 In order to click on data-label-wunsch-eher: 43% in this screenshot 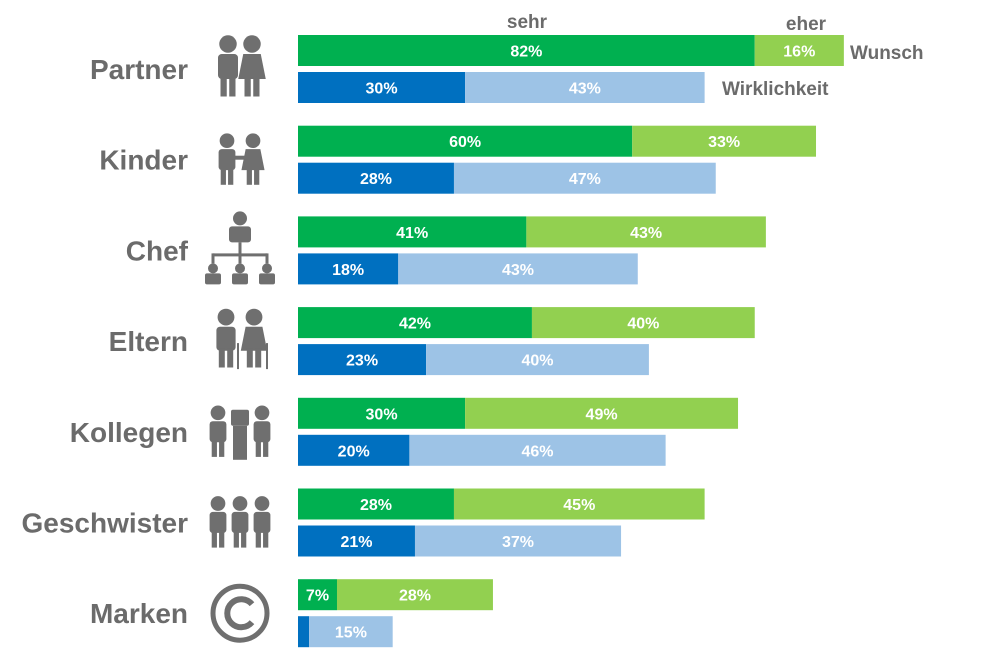, I will do `click(646, 233)`.